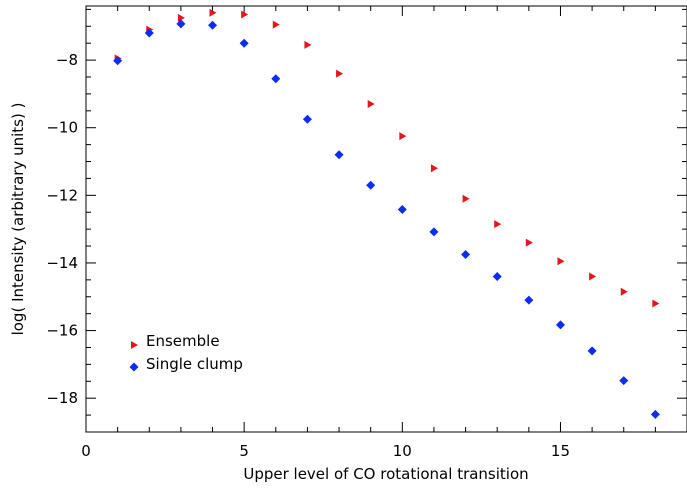 This screenshot has width=687, height=489. Describe the element at coordinates (186, 352) in the screenshot. I see `legend: Ensemble Single clump` at that location.